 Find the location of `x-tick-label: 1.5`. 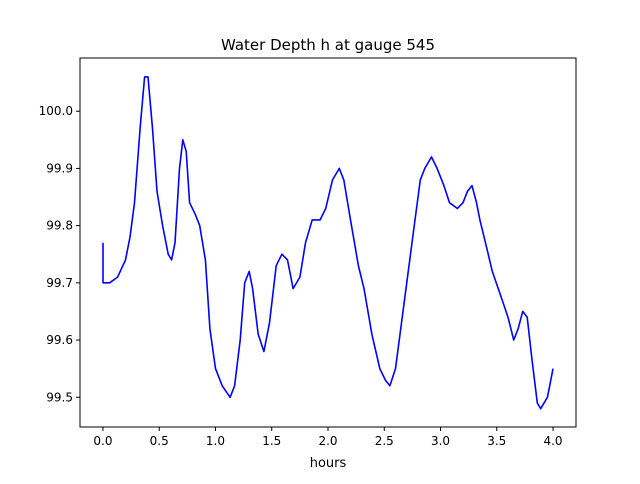

x-tick-label: 1.5 is located at coordinates (271, 441).